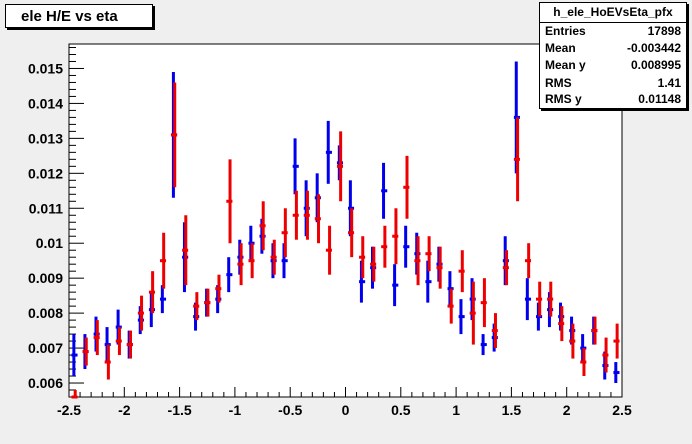 Image resolution: width=692 pixels, height=444 pixels. What do you see at coordinates (180, 410) in the screenshot?
I see `x-tick-label: -1.5` at bounding box center [180, 410].